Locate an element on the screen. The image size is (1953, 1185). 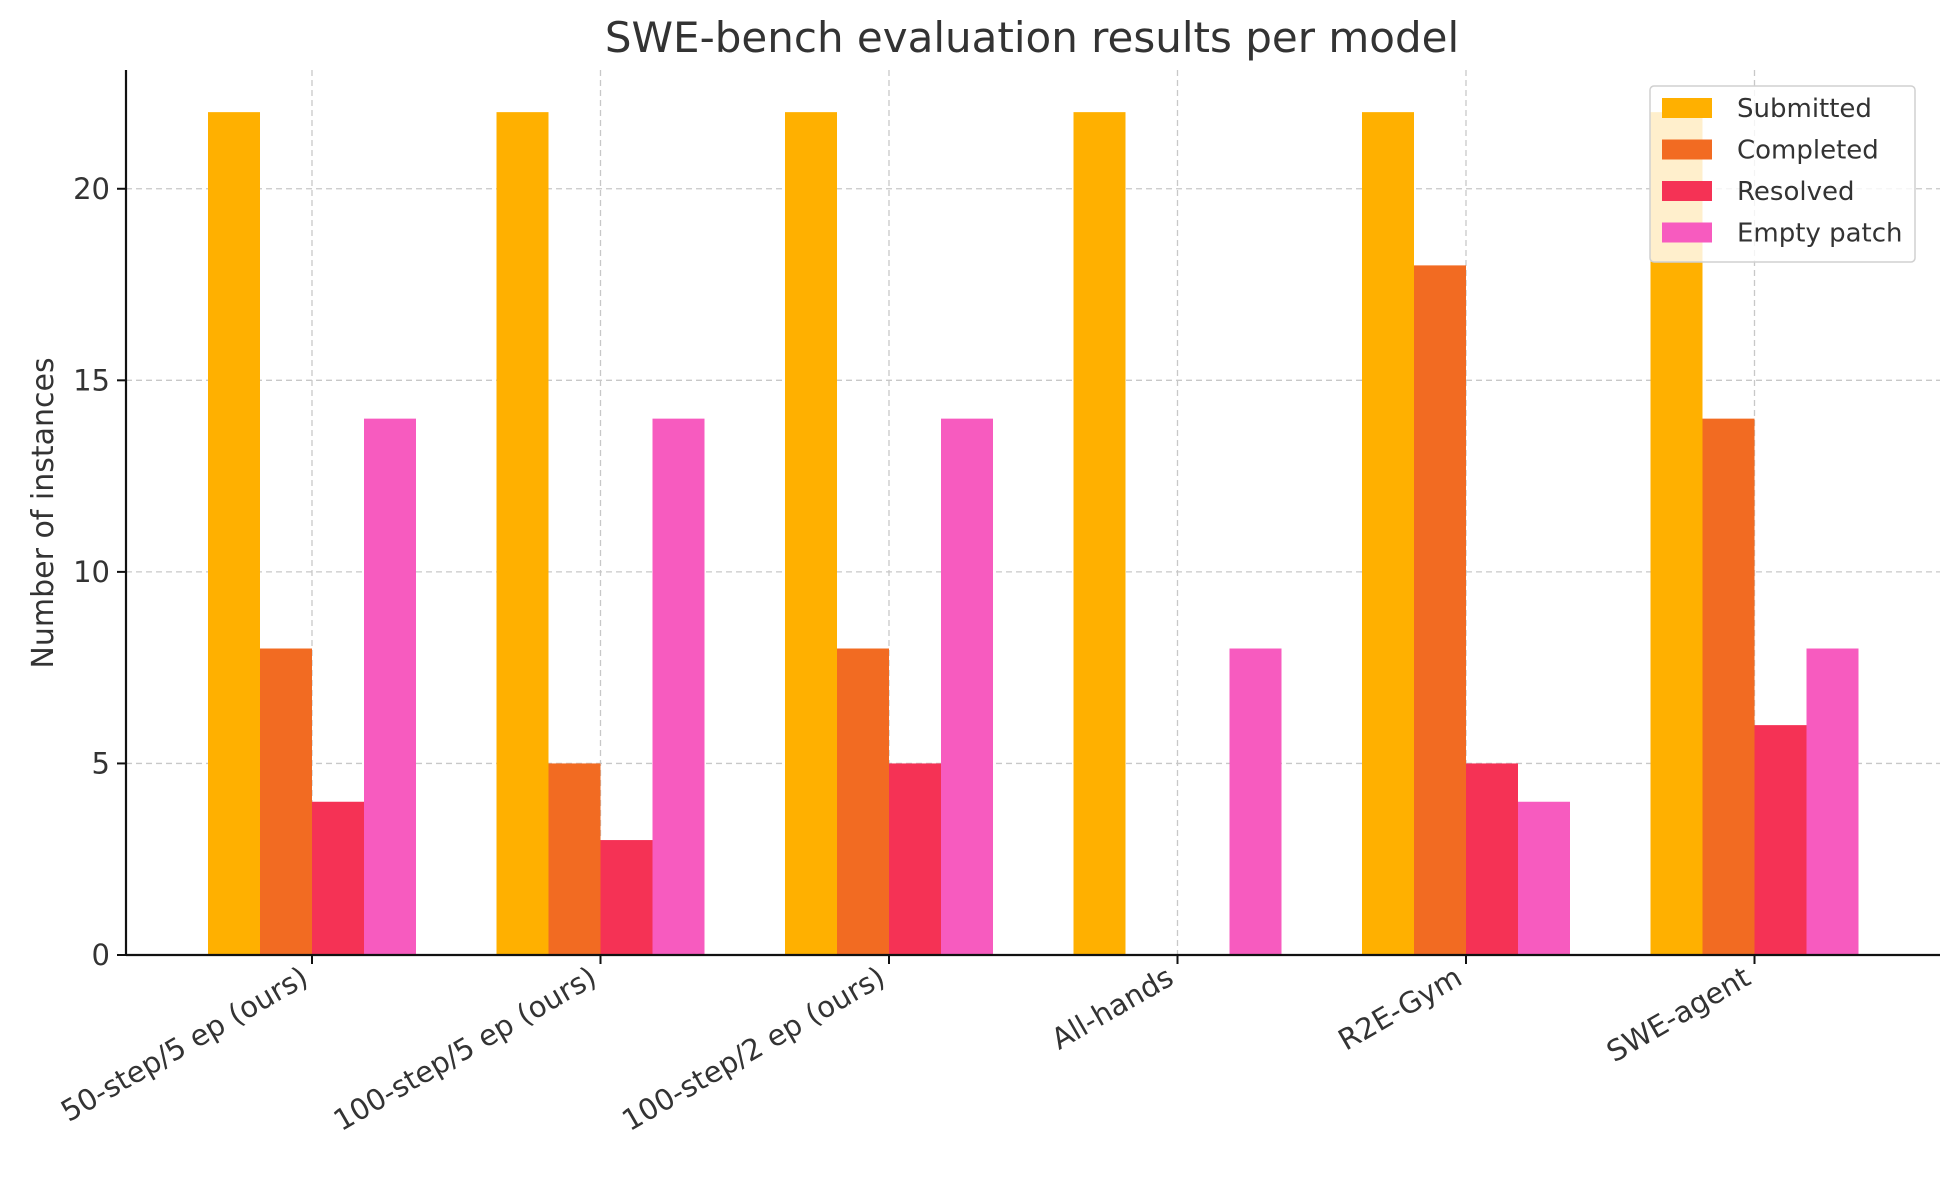
x-tick-label: SWE-agent is located at coordinates (1678, 1014).